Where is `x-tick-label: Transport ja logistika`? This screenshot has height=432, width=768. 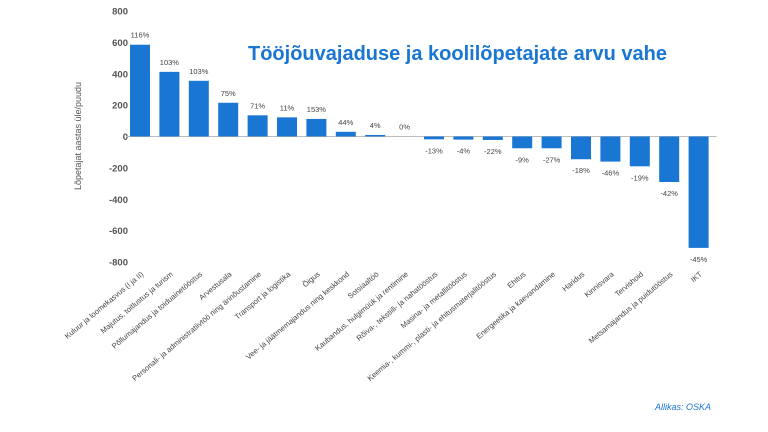 x-tick-label: Transport ja logistika is located at coordinates (263, 295).